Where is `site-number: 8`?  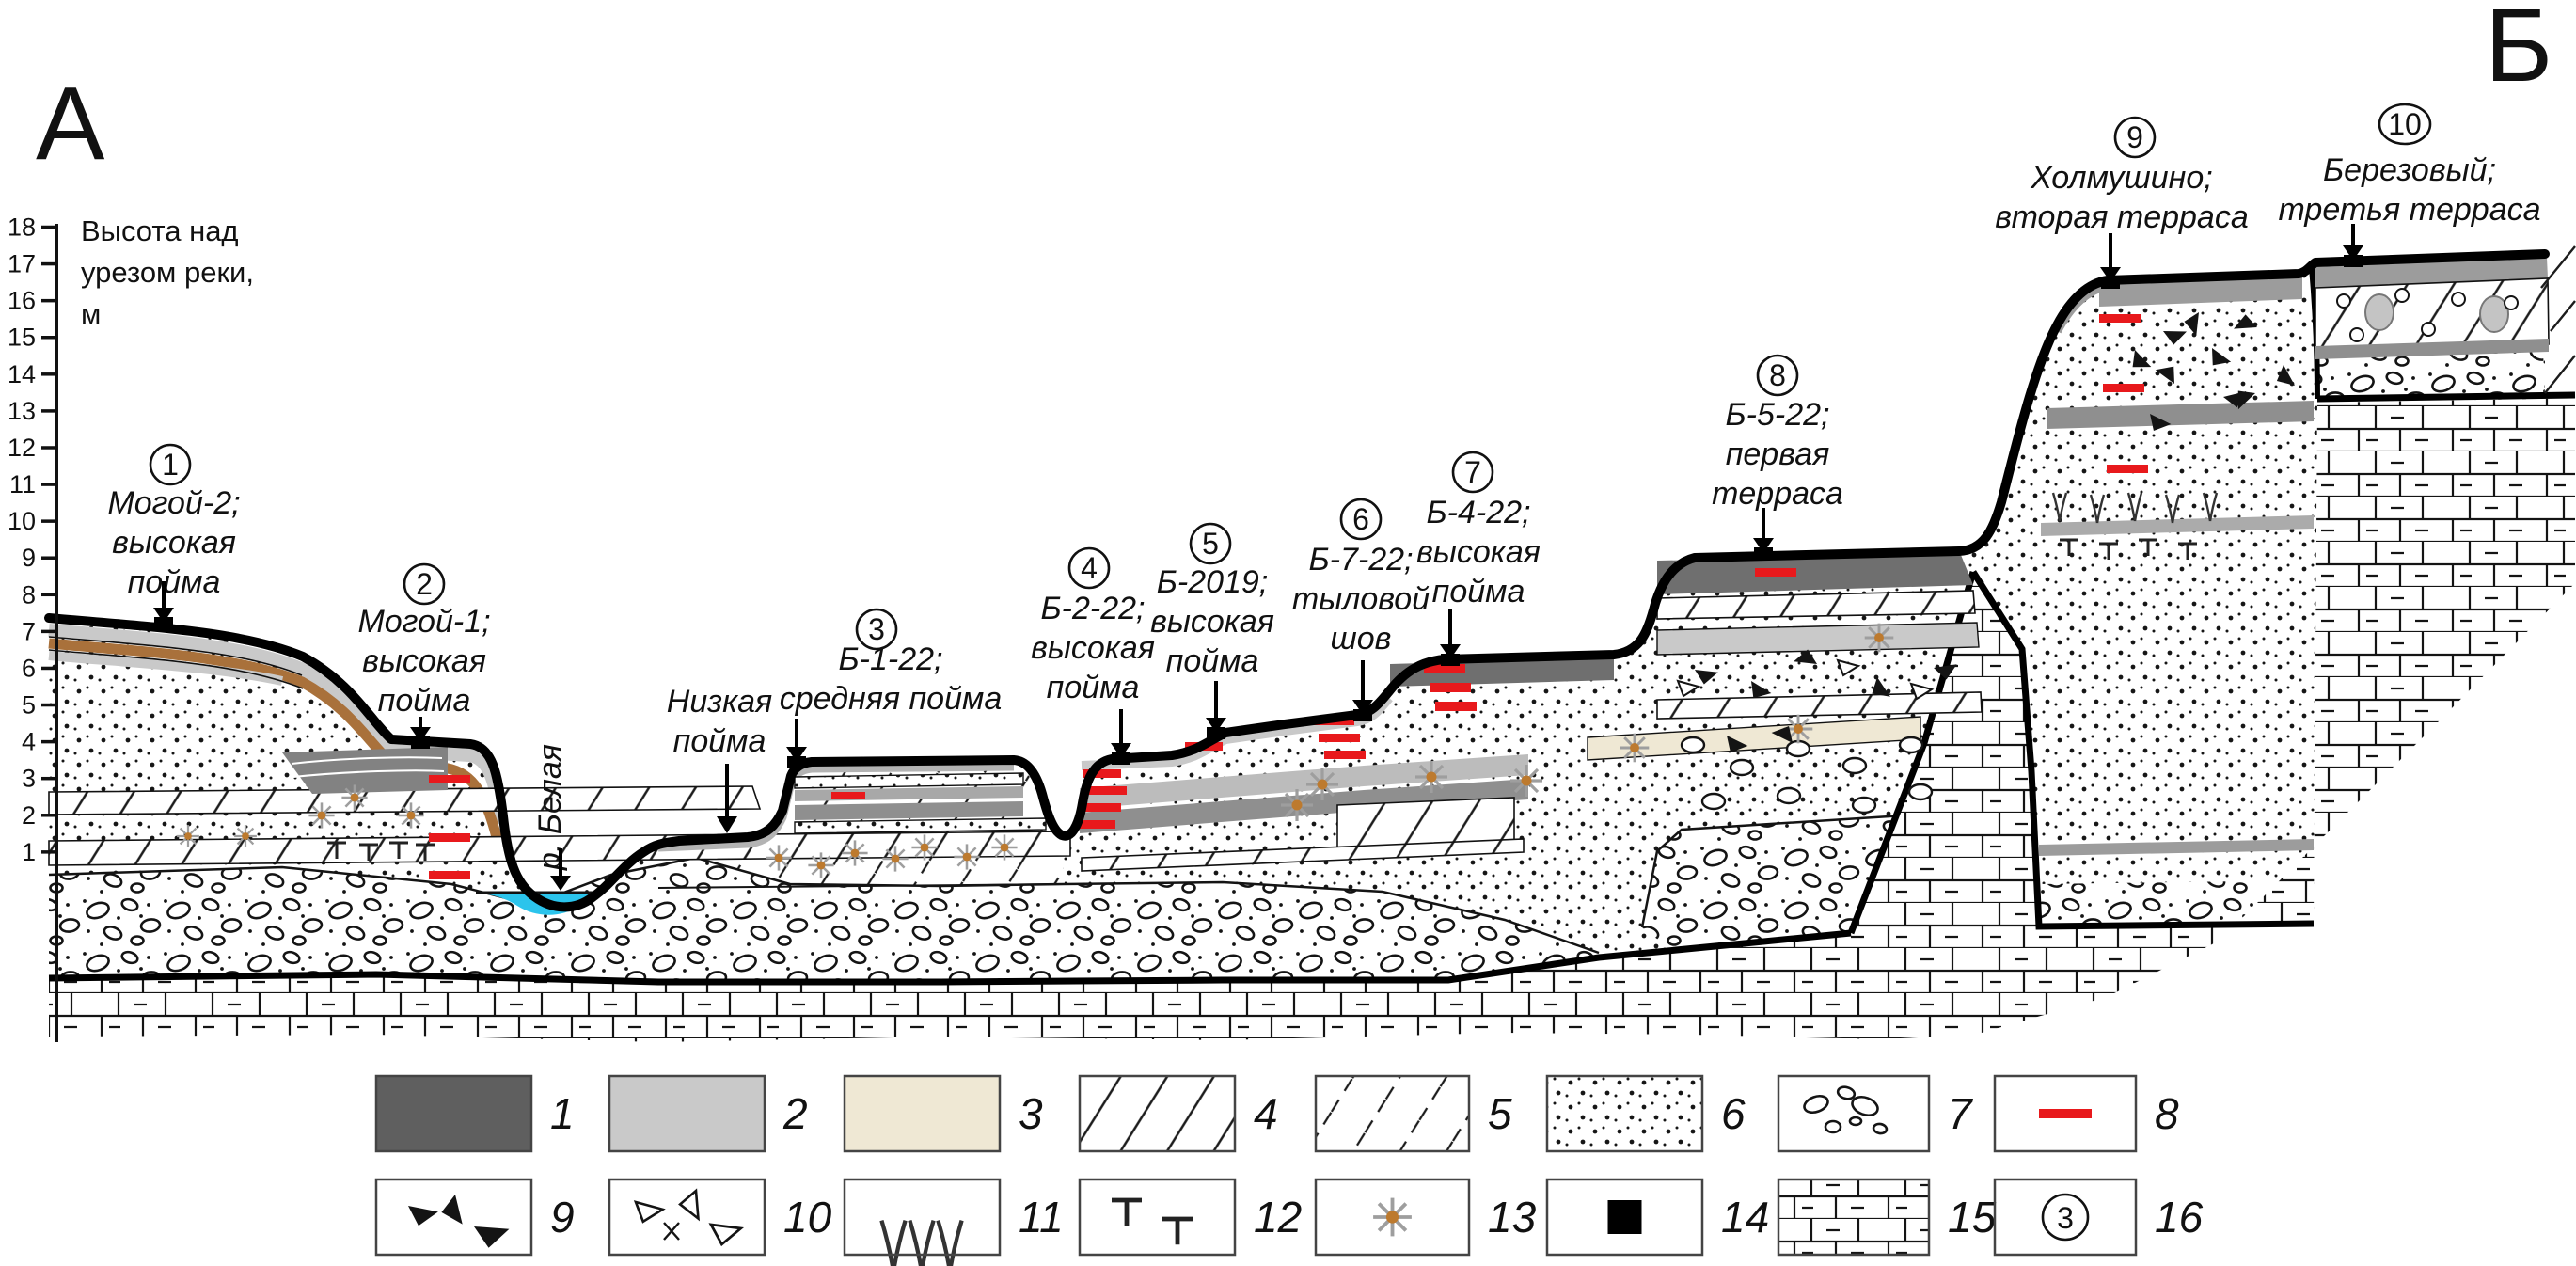 site-number: 8 is located at coordinates (1777, 375).